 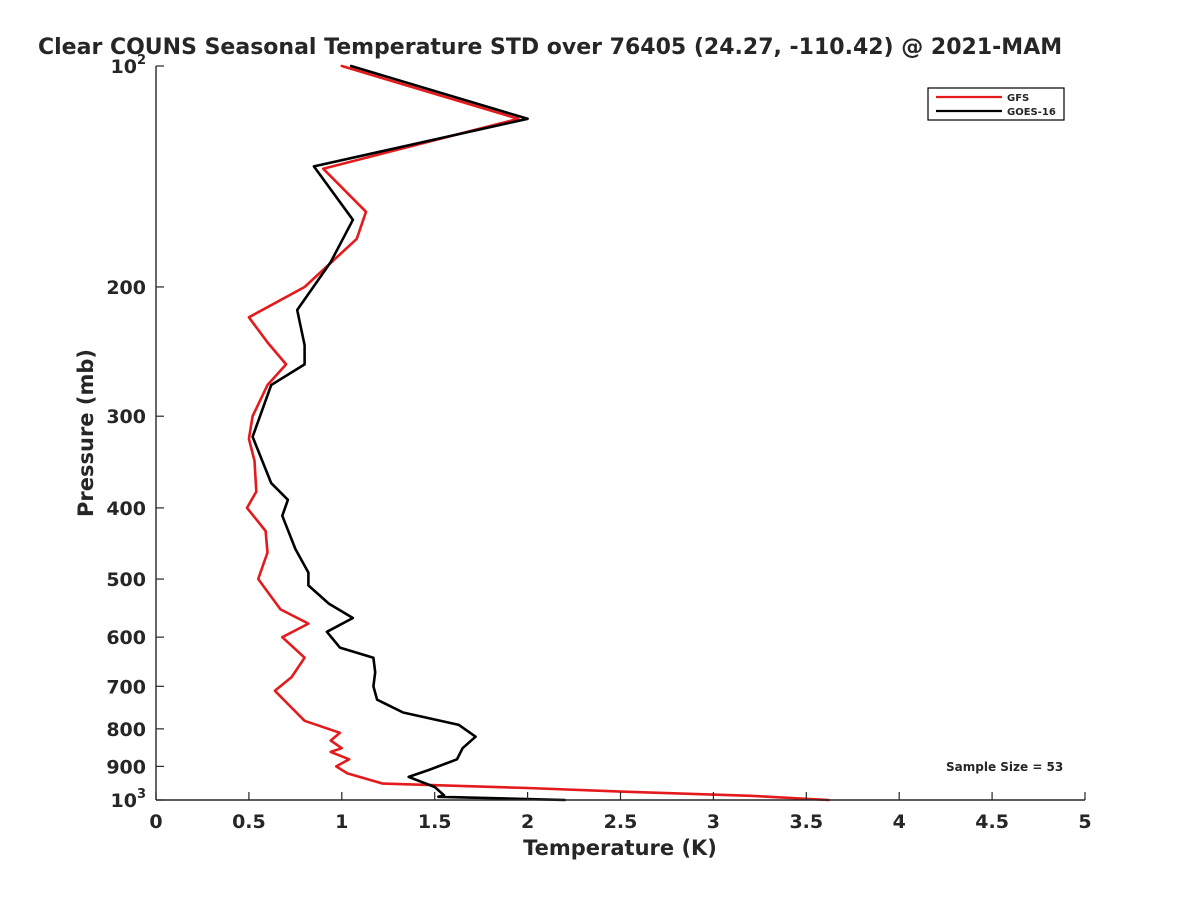 What do you see at coordinates (129, 65) in the screenshot?
I see `y-tick-label: 10²` at bounding box center [129, 65].